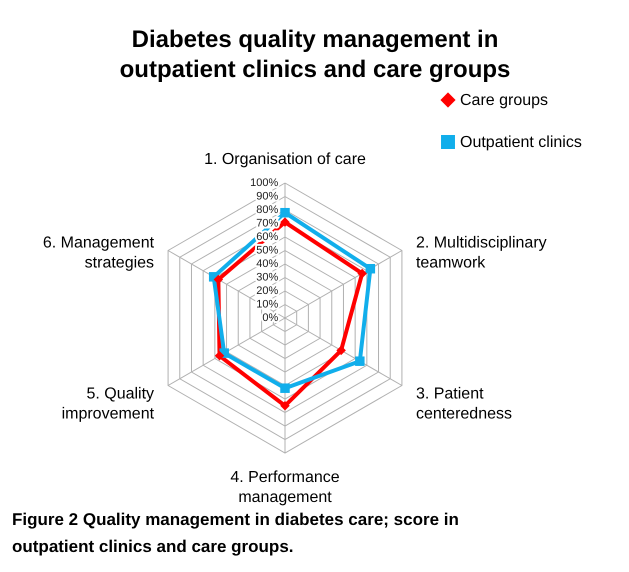  What do you see at coordinates (267, 264) in the screenshot?
I see `y-tick-label: 40%` at bounding box center [267, 264].